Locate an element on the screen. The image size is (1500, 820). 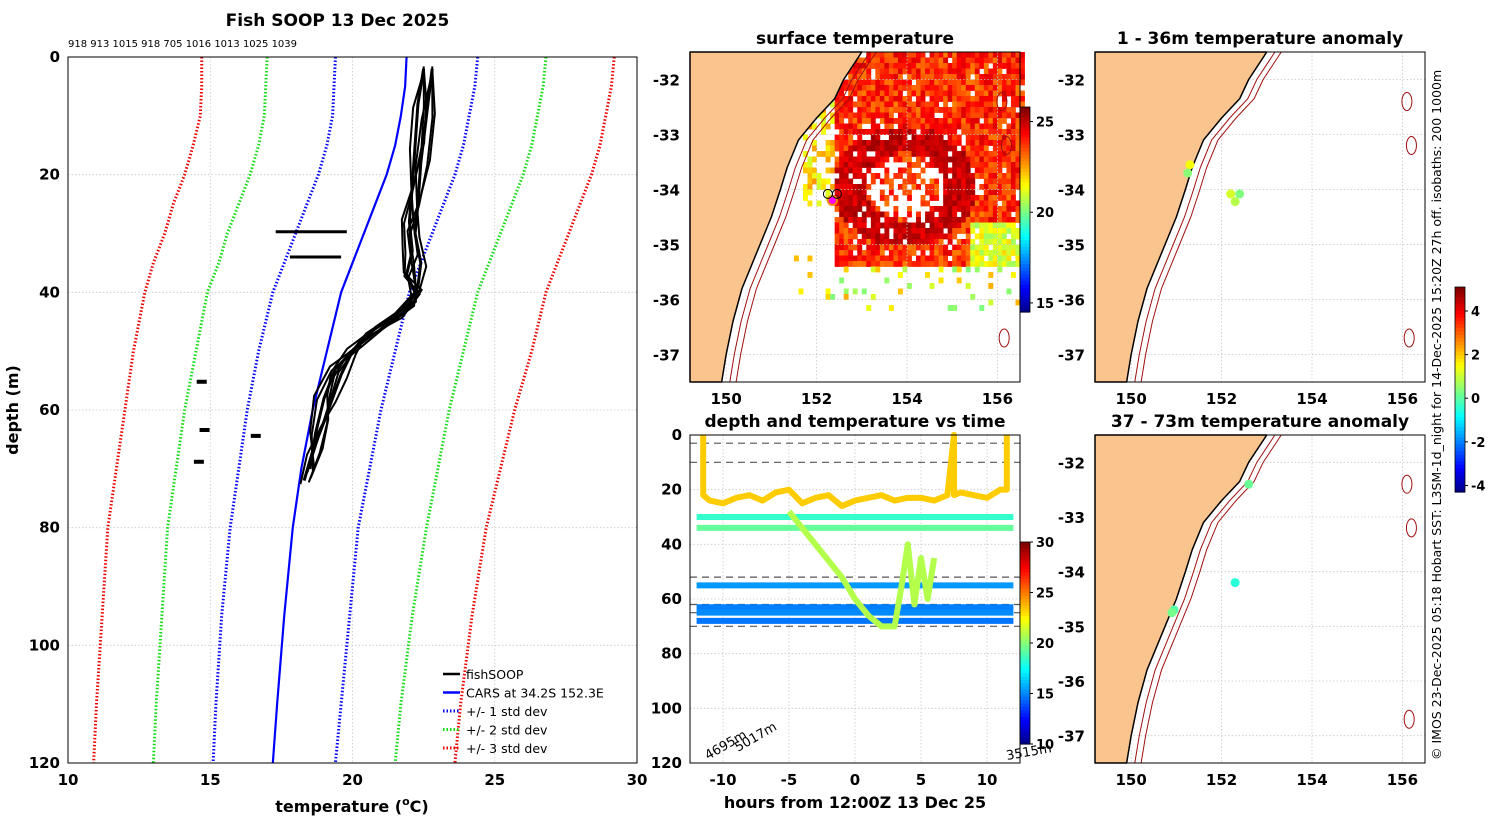
map-y-tick-label: -32 is located at coordinates (1071, 463).